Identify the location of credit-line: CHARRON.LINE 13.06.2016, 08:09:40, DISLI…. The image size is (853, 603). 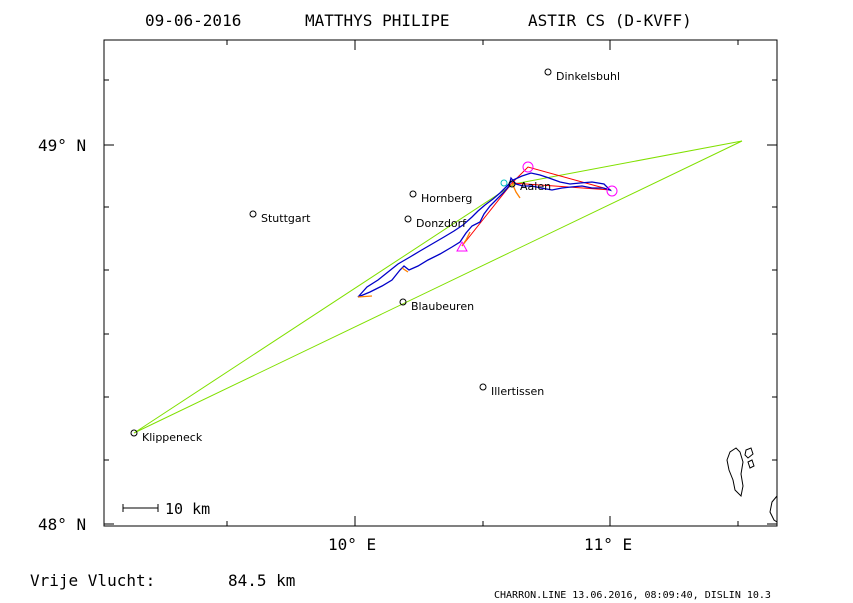
(632, 595).